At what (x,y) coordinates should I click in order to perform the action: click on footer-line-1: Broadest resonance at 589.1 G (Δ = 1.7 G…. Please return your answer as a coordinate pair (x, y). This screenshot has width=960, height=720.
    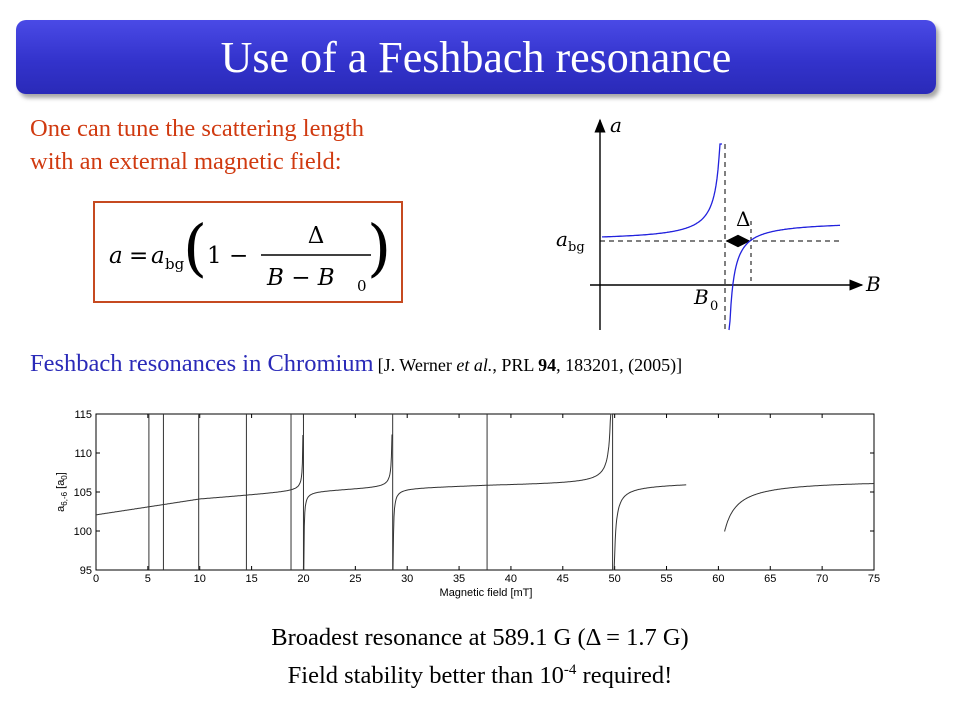
    Looking at the image, I should click on (480, 637).